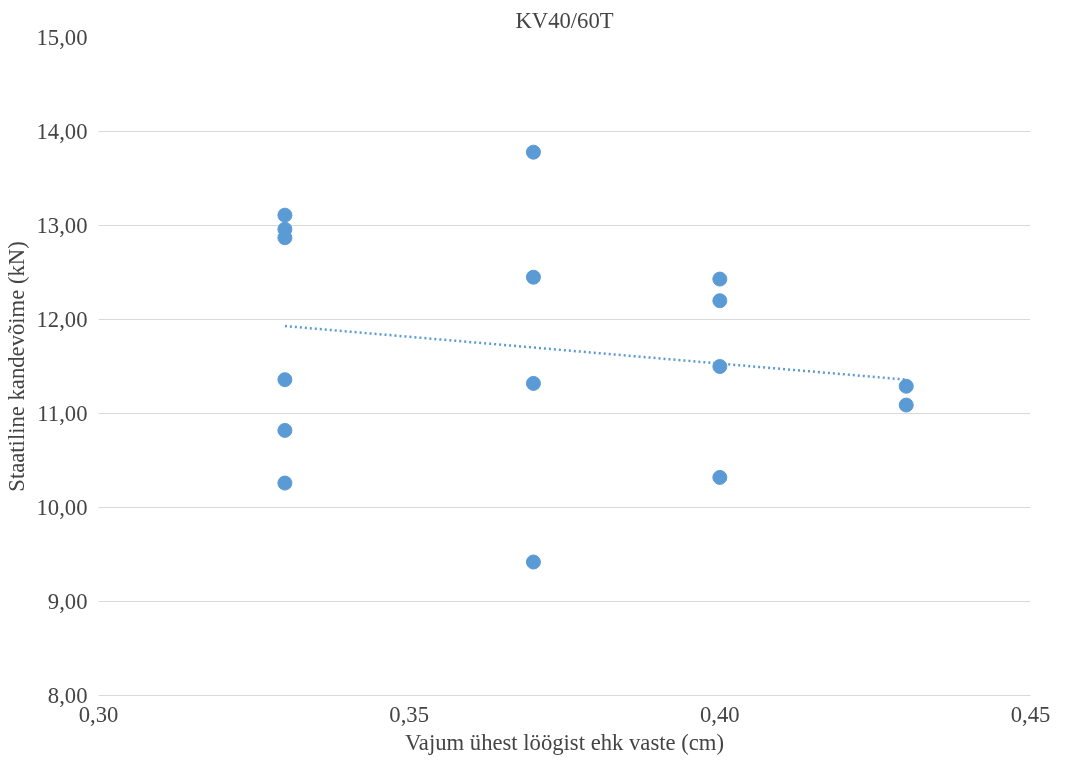 Image resolution: width=1089 pixels, height=761 pixels. What do you see at coordinates (564, 20) in the screenshot?
I see `chart-title: KV40/60T` at bounding box center [564, 20].